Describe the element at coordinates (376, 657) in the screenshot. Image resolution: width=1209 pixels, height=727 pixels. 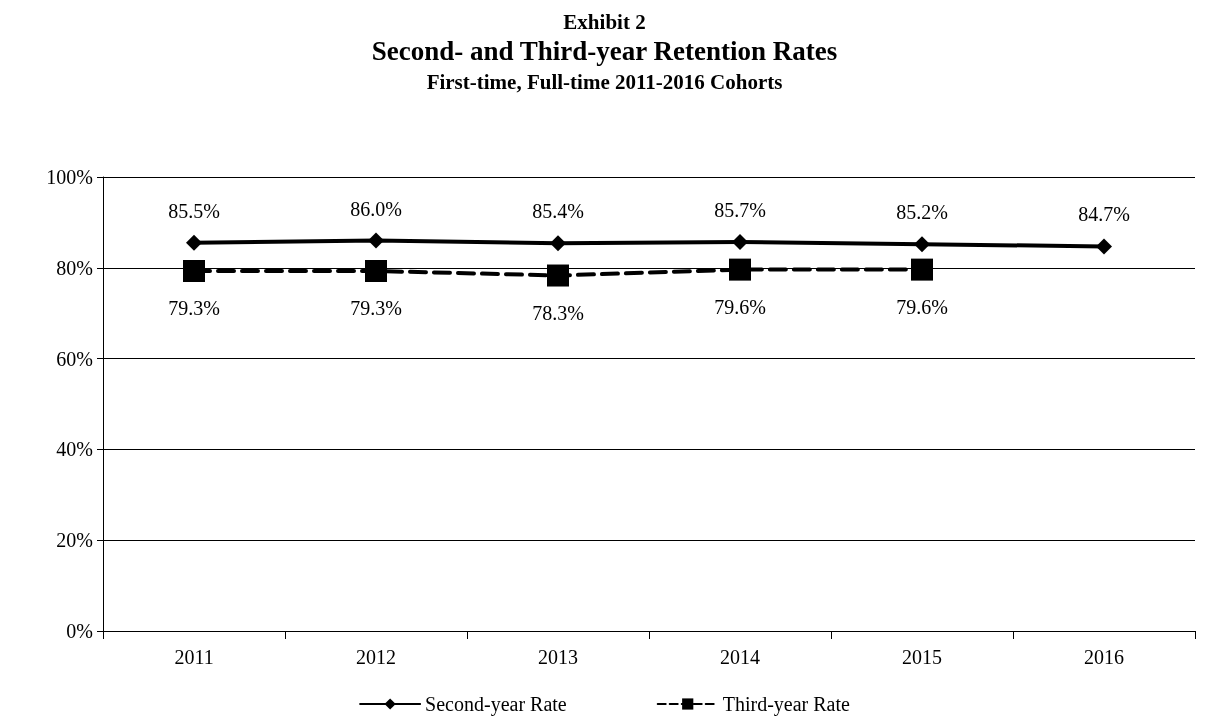
I see `x-tick-label: 2012` at that location.